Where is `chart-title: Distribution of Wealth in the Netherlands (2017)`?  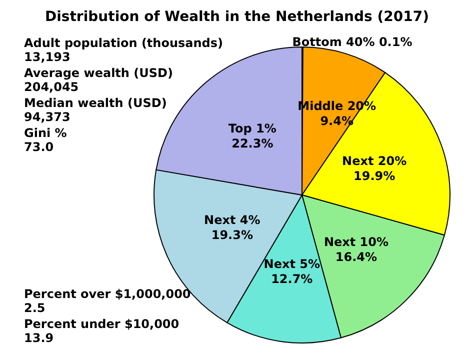
chart-title: Distribution of Wealth in the Netherlands (2017) is located at coordinates (237, 17).